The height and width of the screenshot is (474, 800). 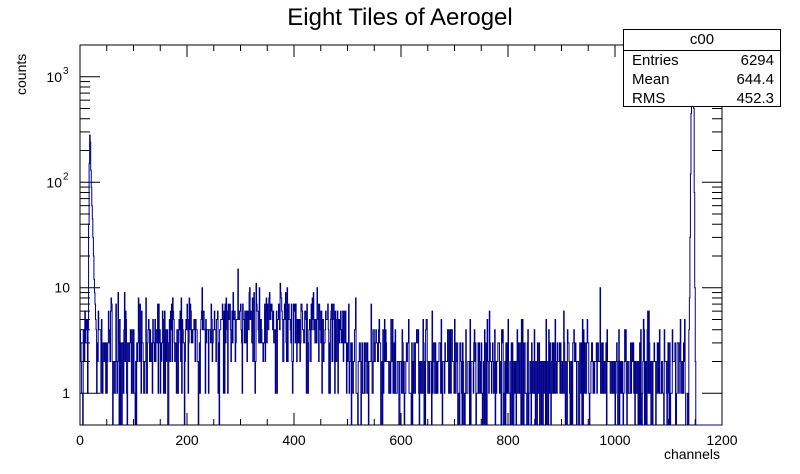 What do you see at coordinates (508, 440) in the screenshot?
I see `x-tick-label: 800` at bounding box center [508, 440].